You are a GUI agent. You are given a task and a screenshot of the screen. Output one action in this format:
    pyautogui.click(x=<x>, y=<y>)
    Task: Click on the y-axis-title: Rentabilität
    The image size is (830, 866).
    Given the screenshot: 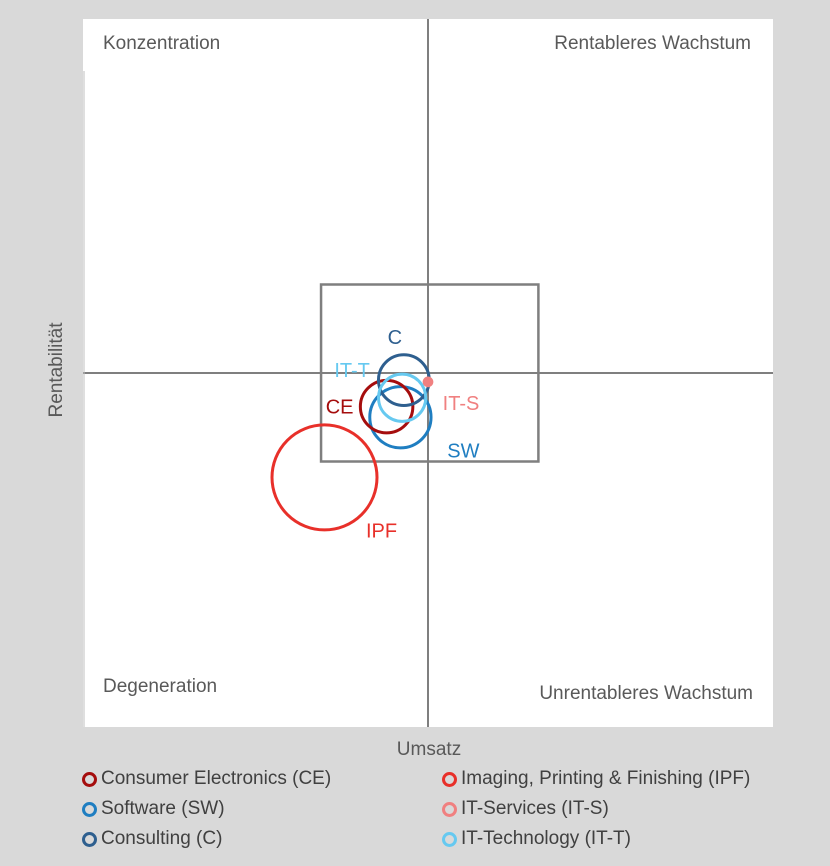 What is the action you would take?
    pyautogui.click(x=56, y=370)
    